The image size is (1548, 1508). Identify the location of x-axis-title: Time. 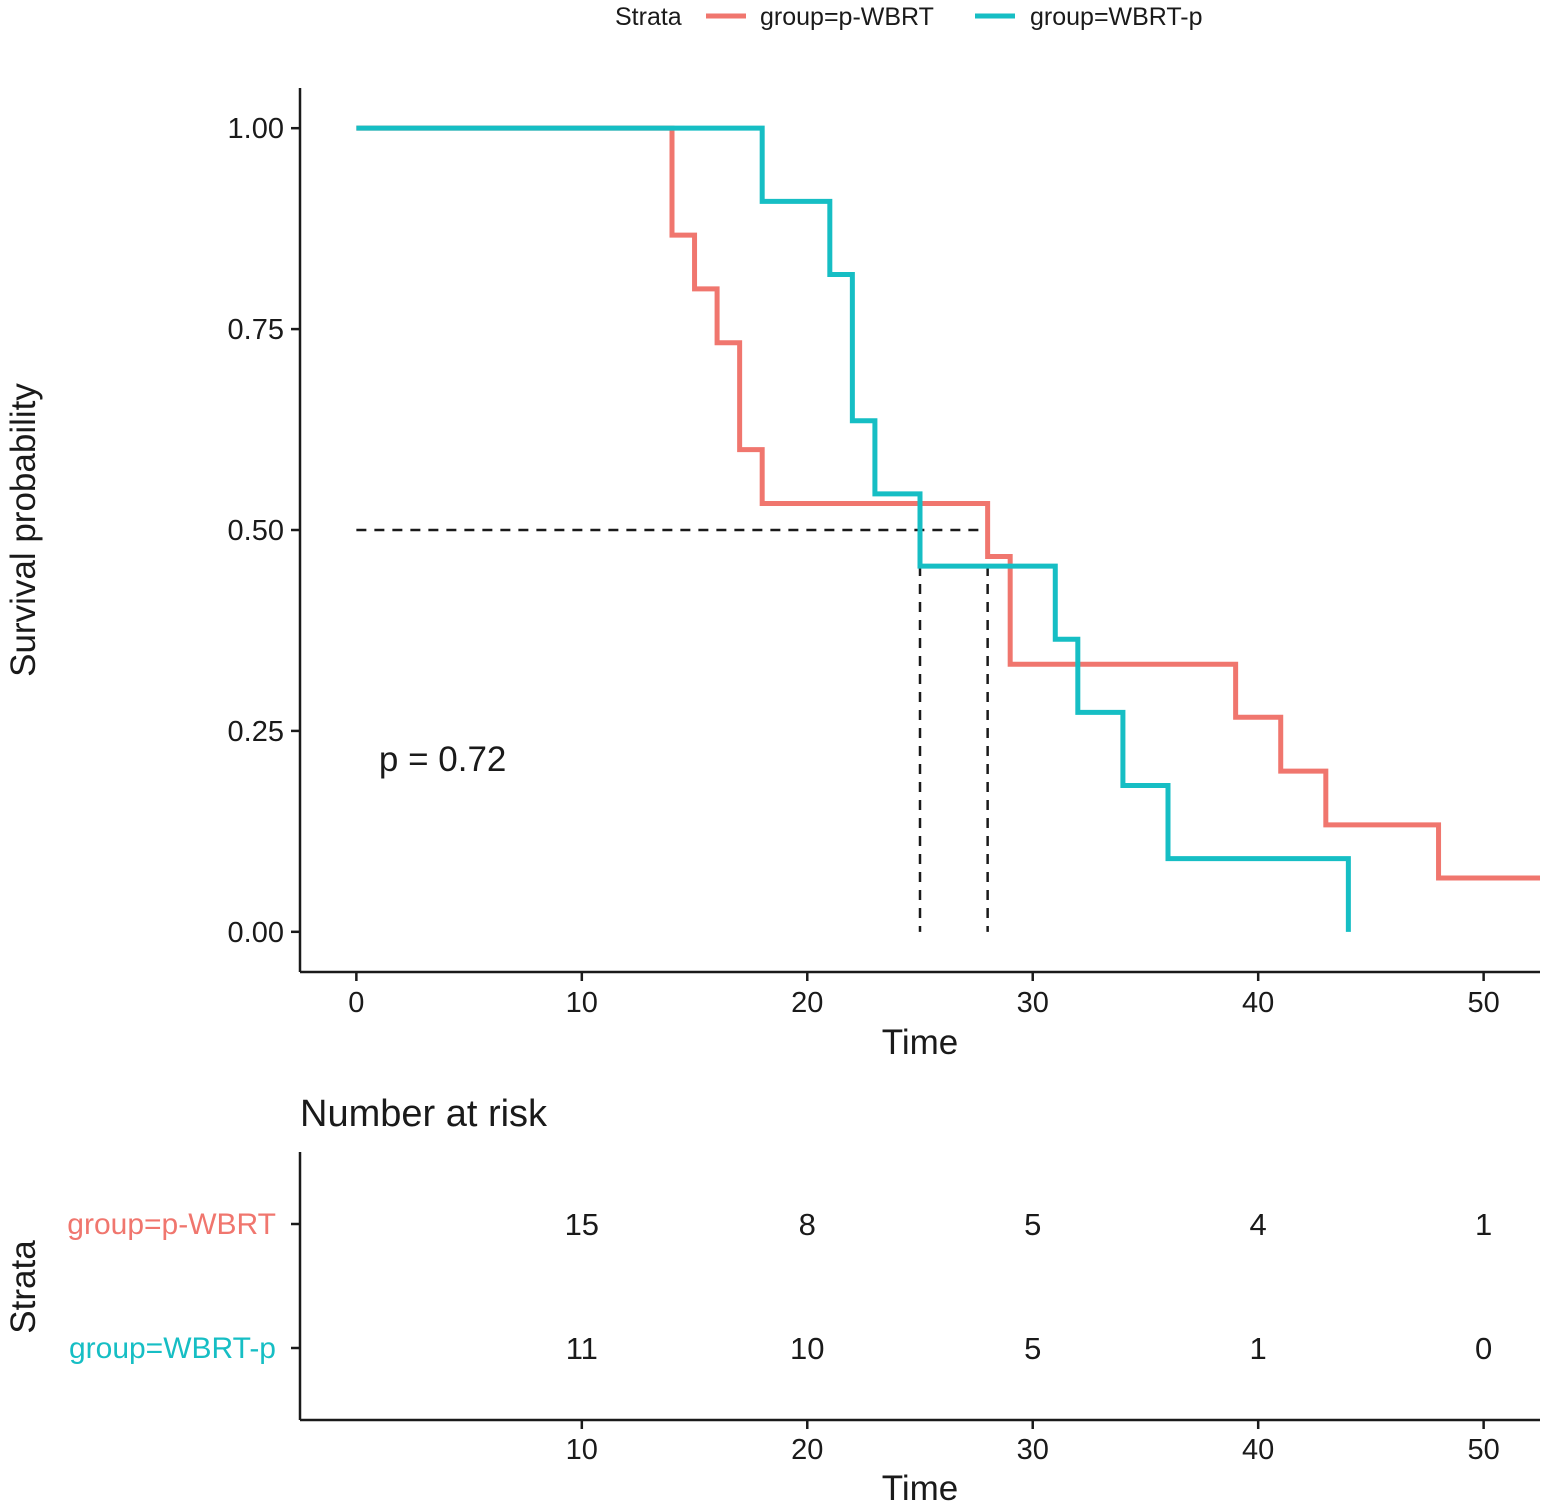
(920, 1042).